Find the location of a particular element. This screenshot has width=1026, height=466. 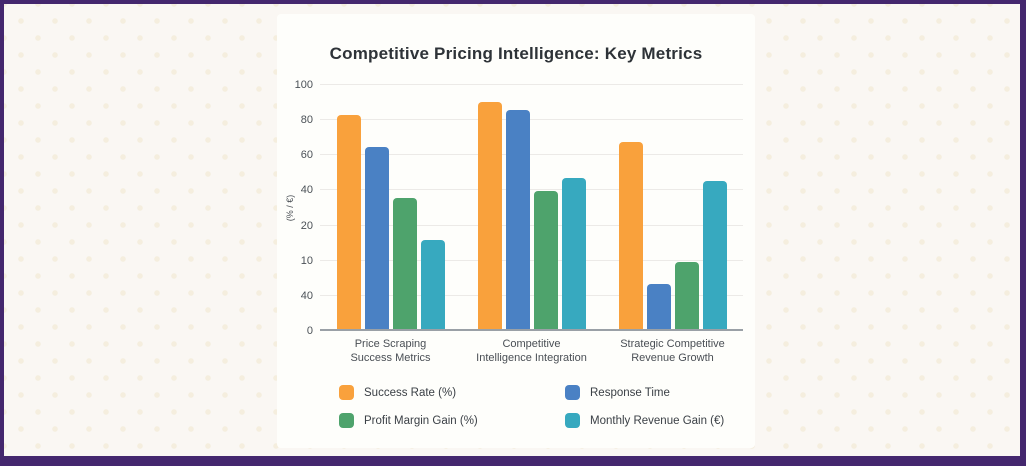

legend-label: Monthly Revenue Gain (€) is located at coordinates (657, 420).